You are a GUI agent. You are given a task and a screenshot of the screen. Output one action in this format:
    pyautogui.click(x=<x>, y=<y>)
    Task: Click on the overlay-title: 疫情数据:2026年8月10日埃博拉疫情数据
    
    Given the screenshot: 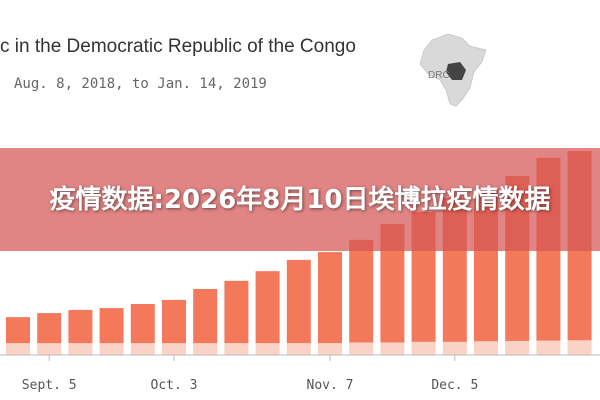 What is the action you would take?
    pyautogui.click(x=300, y=199)
    